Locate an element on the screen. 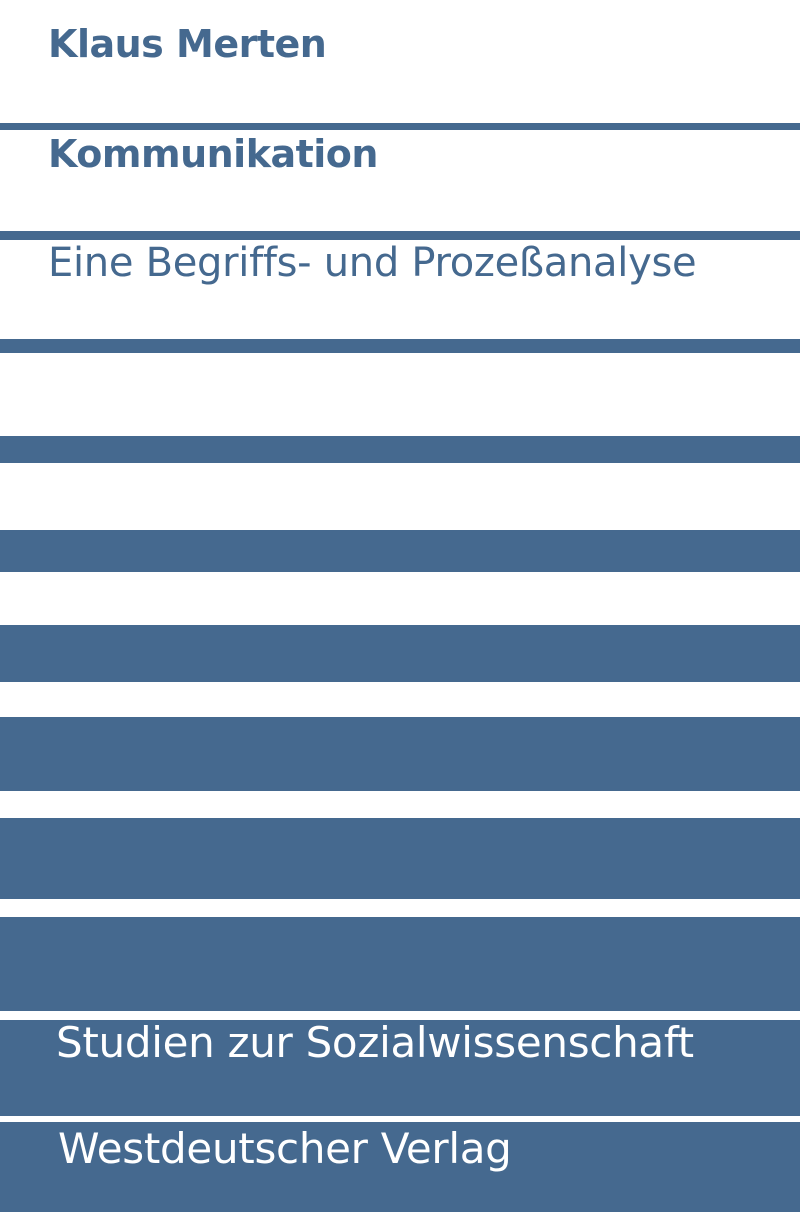 The width and height of the screenshot is (800, 1212). series-name: Studien zur Sozialwissenschaft is located at coordinates (375, 1042).